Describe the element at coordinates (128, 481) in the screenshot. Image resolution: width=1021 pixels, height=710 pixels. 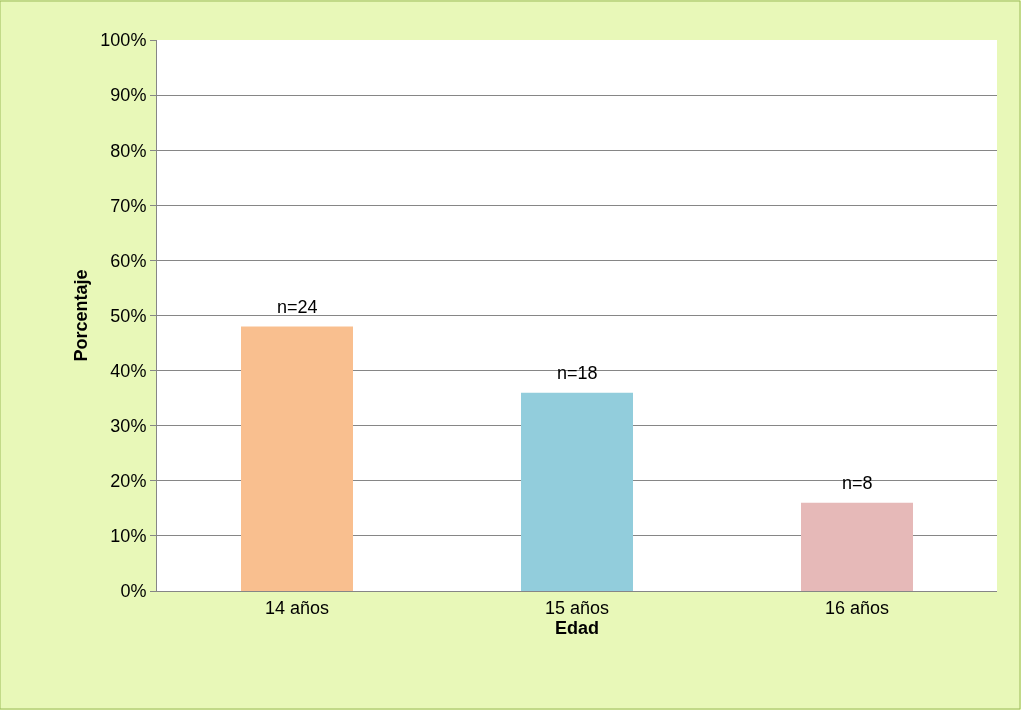
I see `y-tick-label: 20%` at that location.